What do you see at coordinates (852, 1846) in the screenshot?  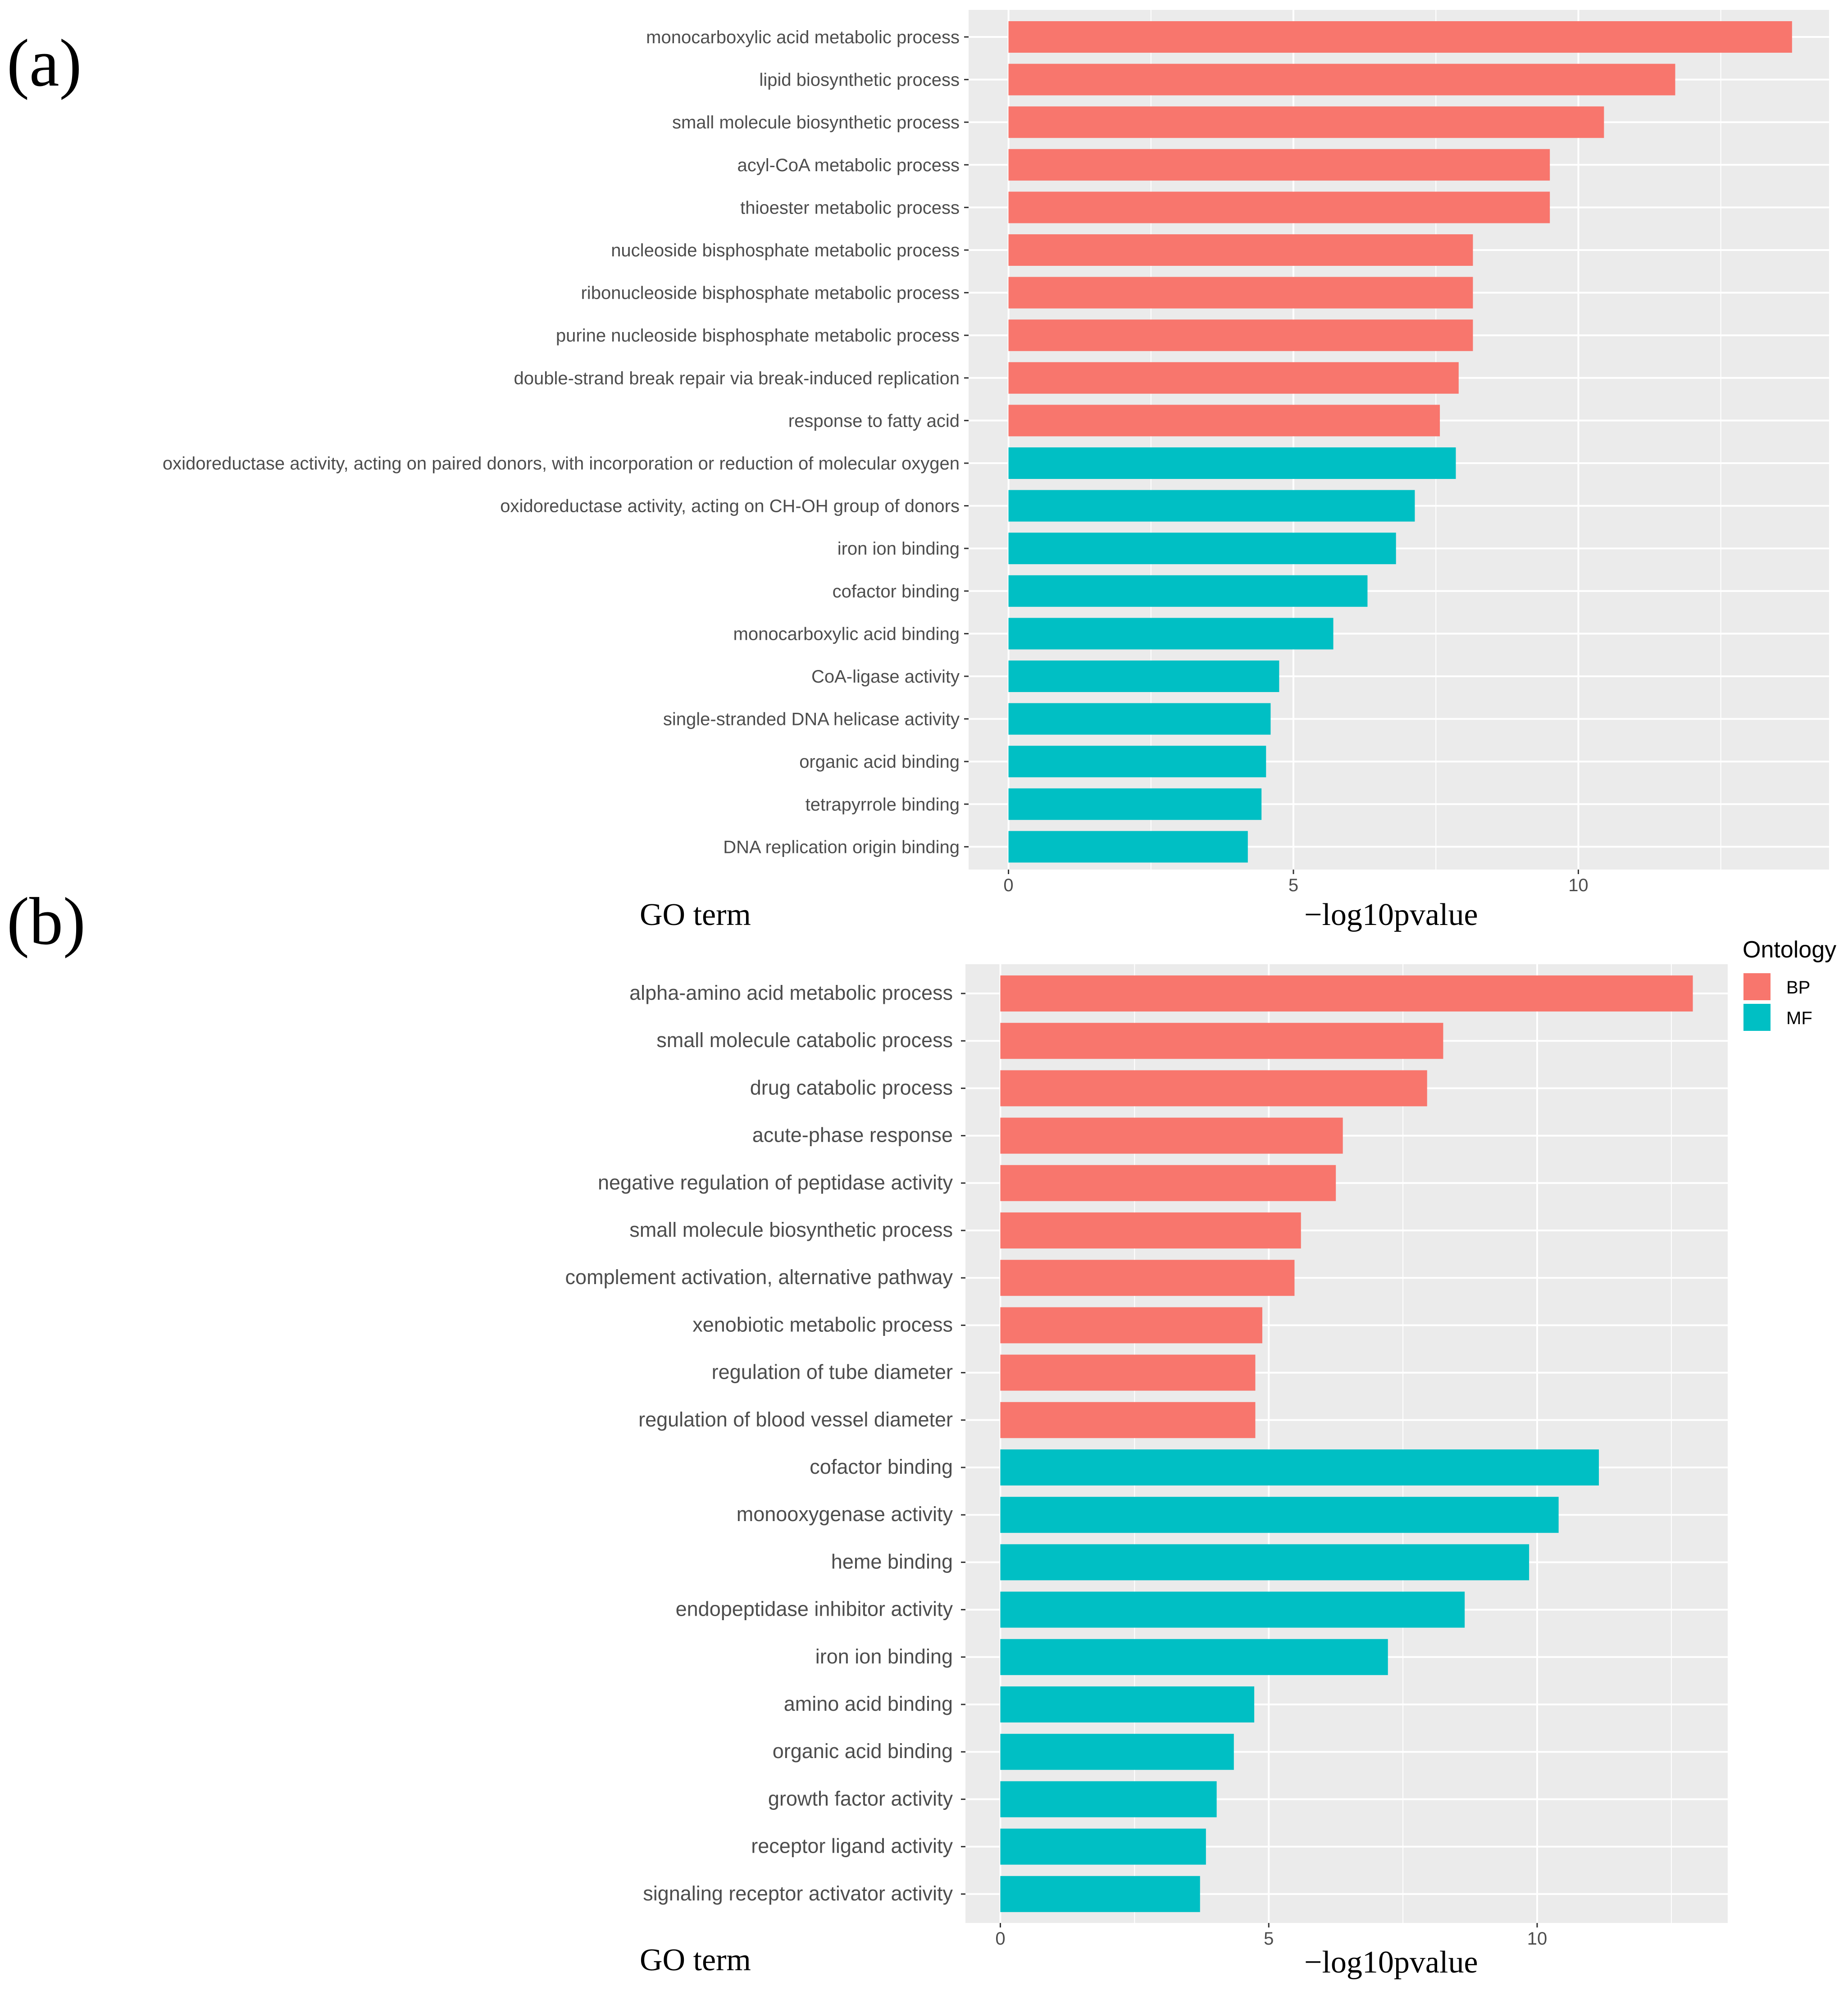 I see `category-label: receptor ligand activity` at bounding box center [852, 1846].